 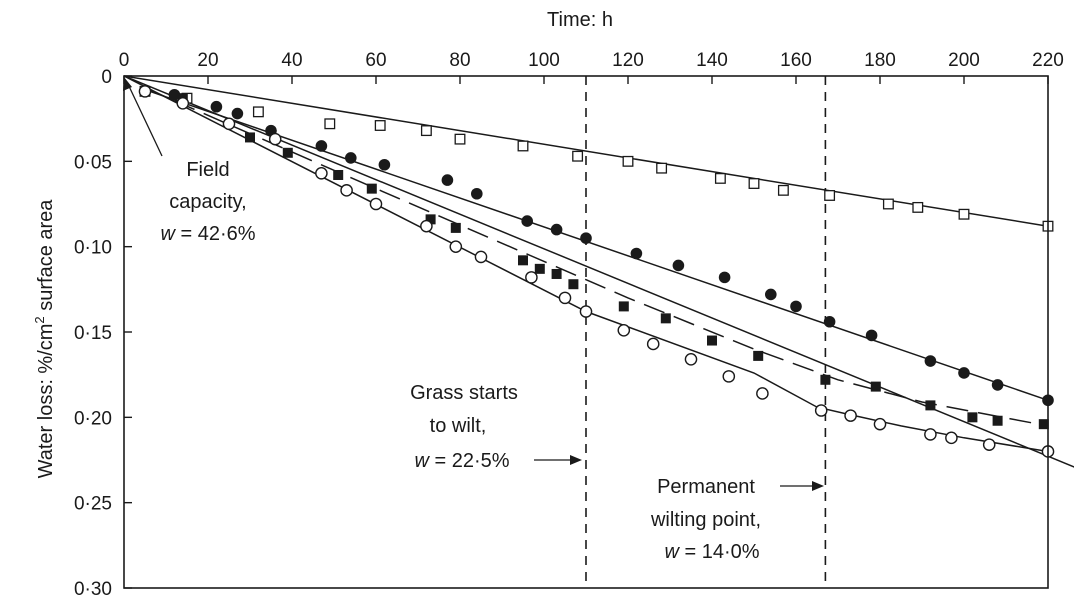 I want to click on grass-wilt-line1: Grass starts, so click(x=464, y=393).